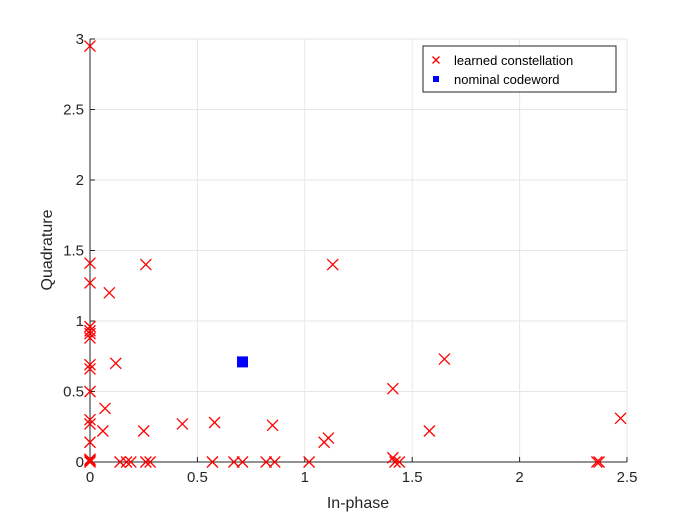 This screenshot has width=692, height=519. I want to click on x-tick-label: 2.5, so click(627, 477).